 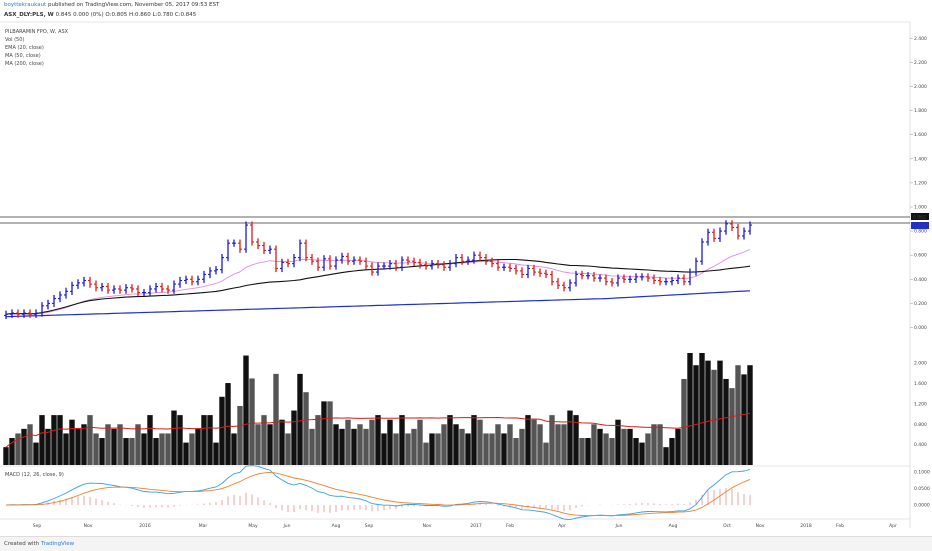 What do you see at coordinates (806, 526) in the screenshot?
I see `time-tick-label: 2018` at bounding box center [806, 526].